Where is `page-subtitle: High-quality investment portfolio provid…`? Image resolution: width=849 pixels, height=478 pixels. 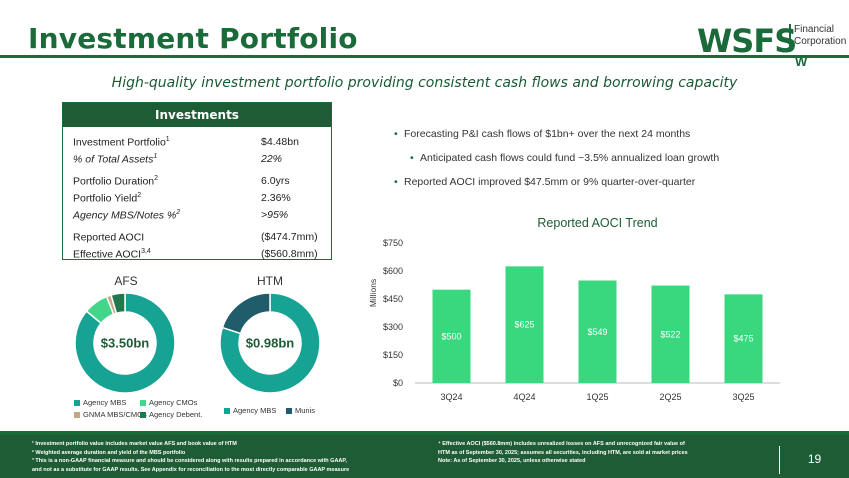 page-subtitle: High-quality investment portfolio provid… is located at coordinates (424, 83).